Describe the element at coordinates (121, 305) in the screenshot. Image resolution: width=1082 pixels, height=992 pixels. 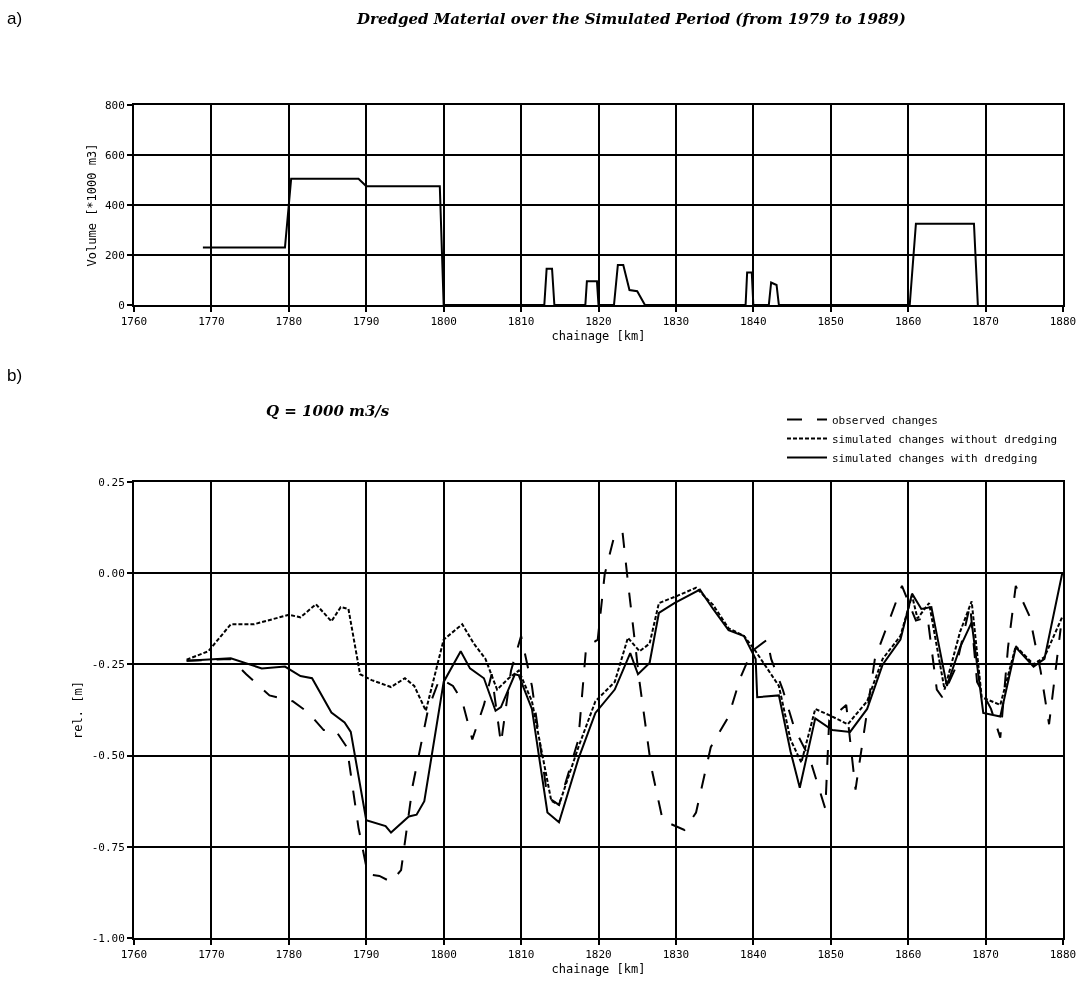
I see `y-tick-label: 0` at that location.